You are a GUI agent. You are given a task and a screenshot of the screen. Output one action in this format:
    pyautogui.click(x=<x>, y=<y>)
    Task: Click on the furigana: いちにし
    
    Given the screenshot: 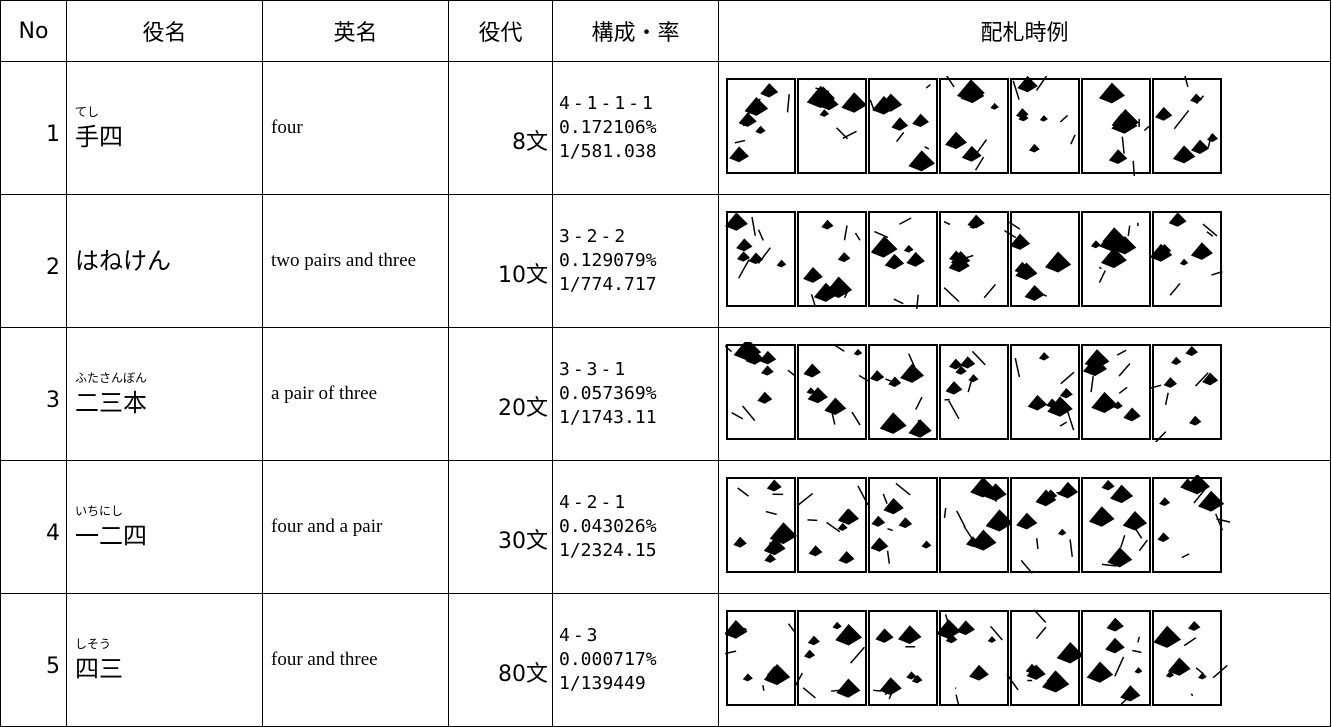 What is the action you would take?
    pyautogui.click(x=168, y=511)
    